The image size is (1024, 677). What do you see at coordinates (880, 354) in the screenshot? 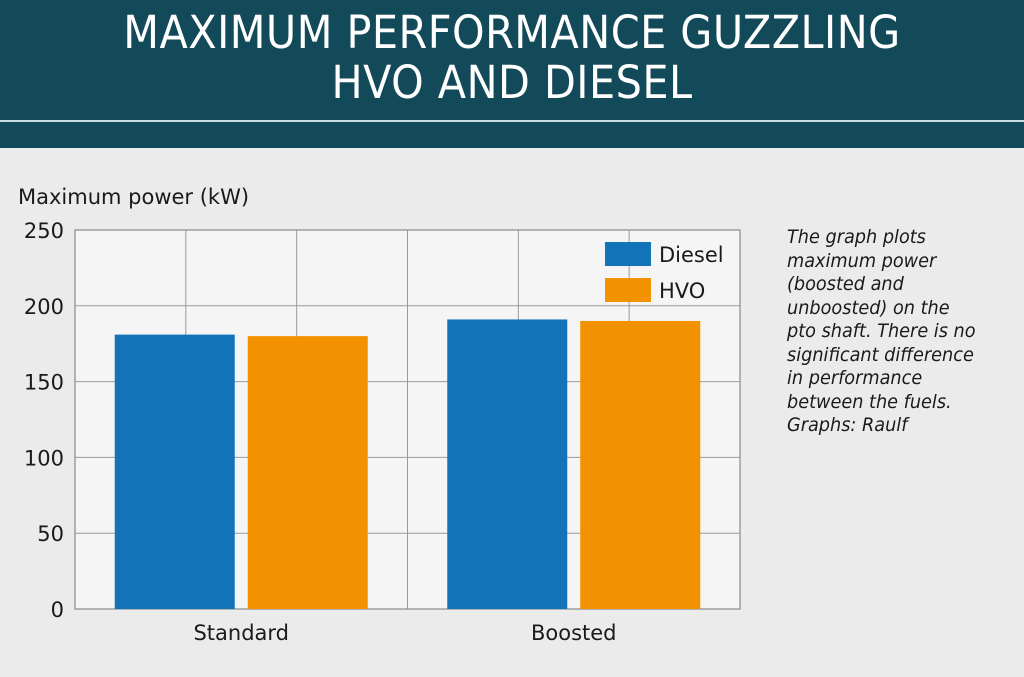
I see `caption-line: significant difference` at bounding box center [880, 354].